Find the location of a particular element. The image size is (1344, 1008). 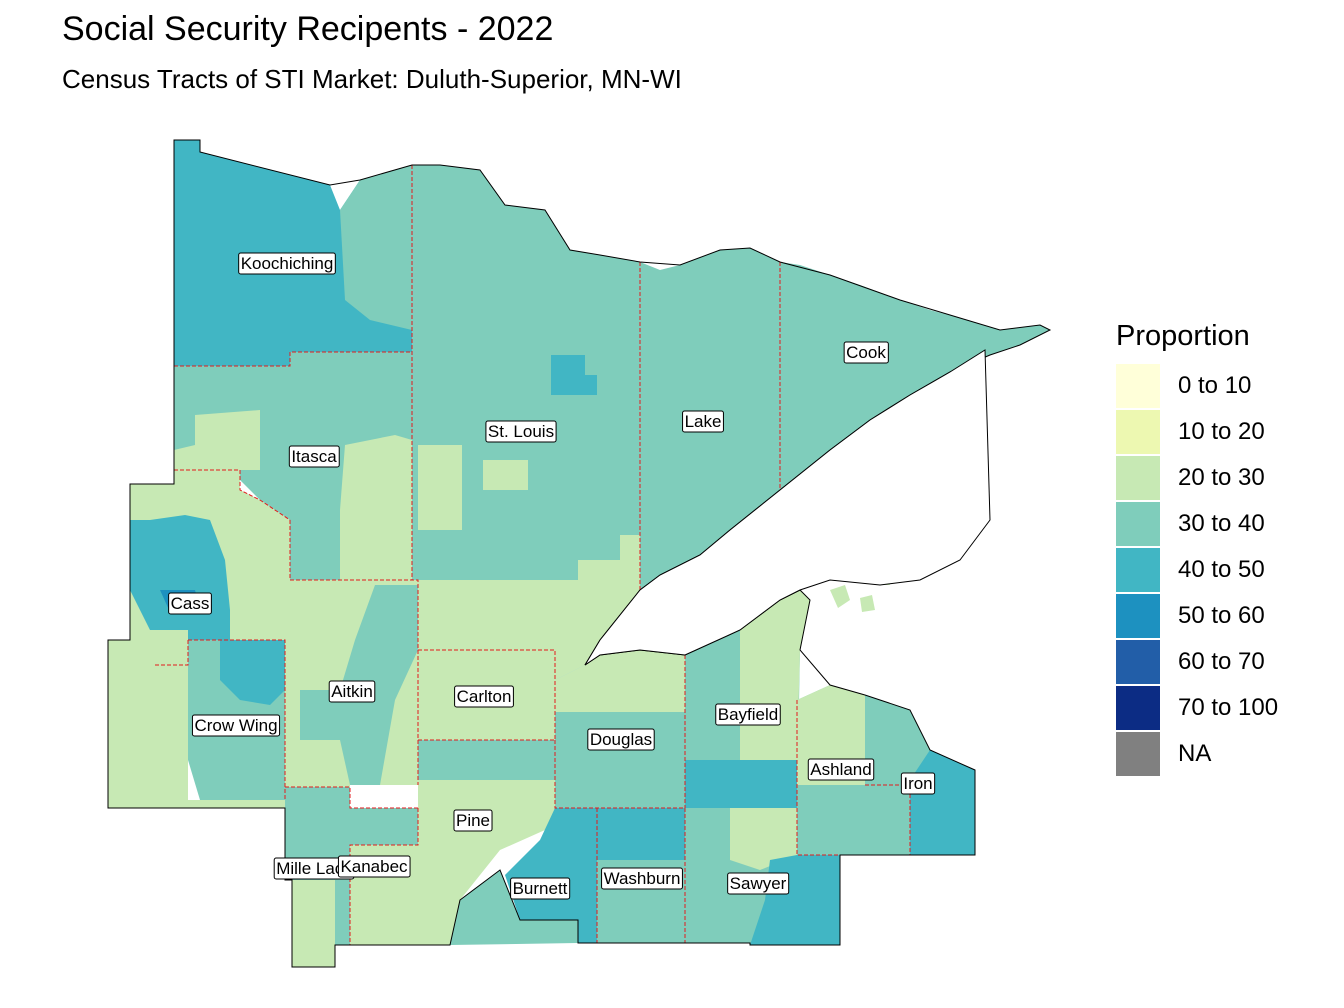

legend-label: 30 to 40 is located at coordinates (1221, 523).